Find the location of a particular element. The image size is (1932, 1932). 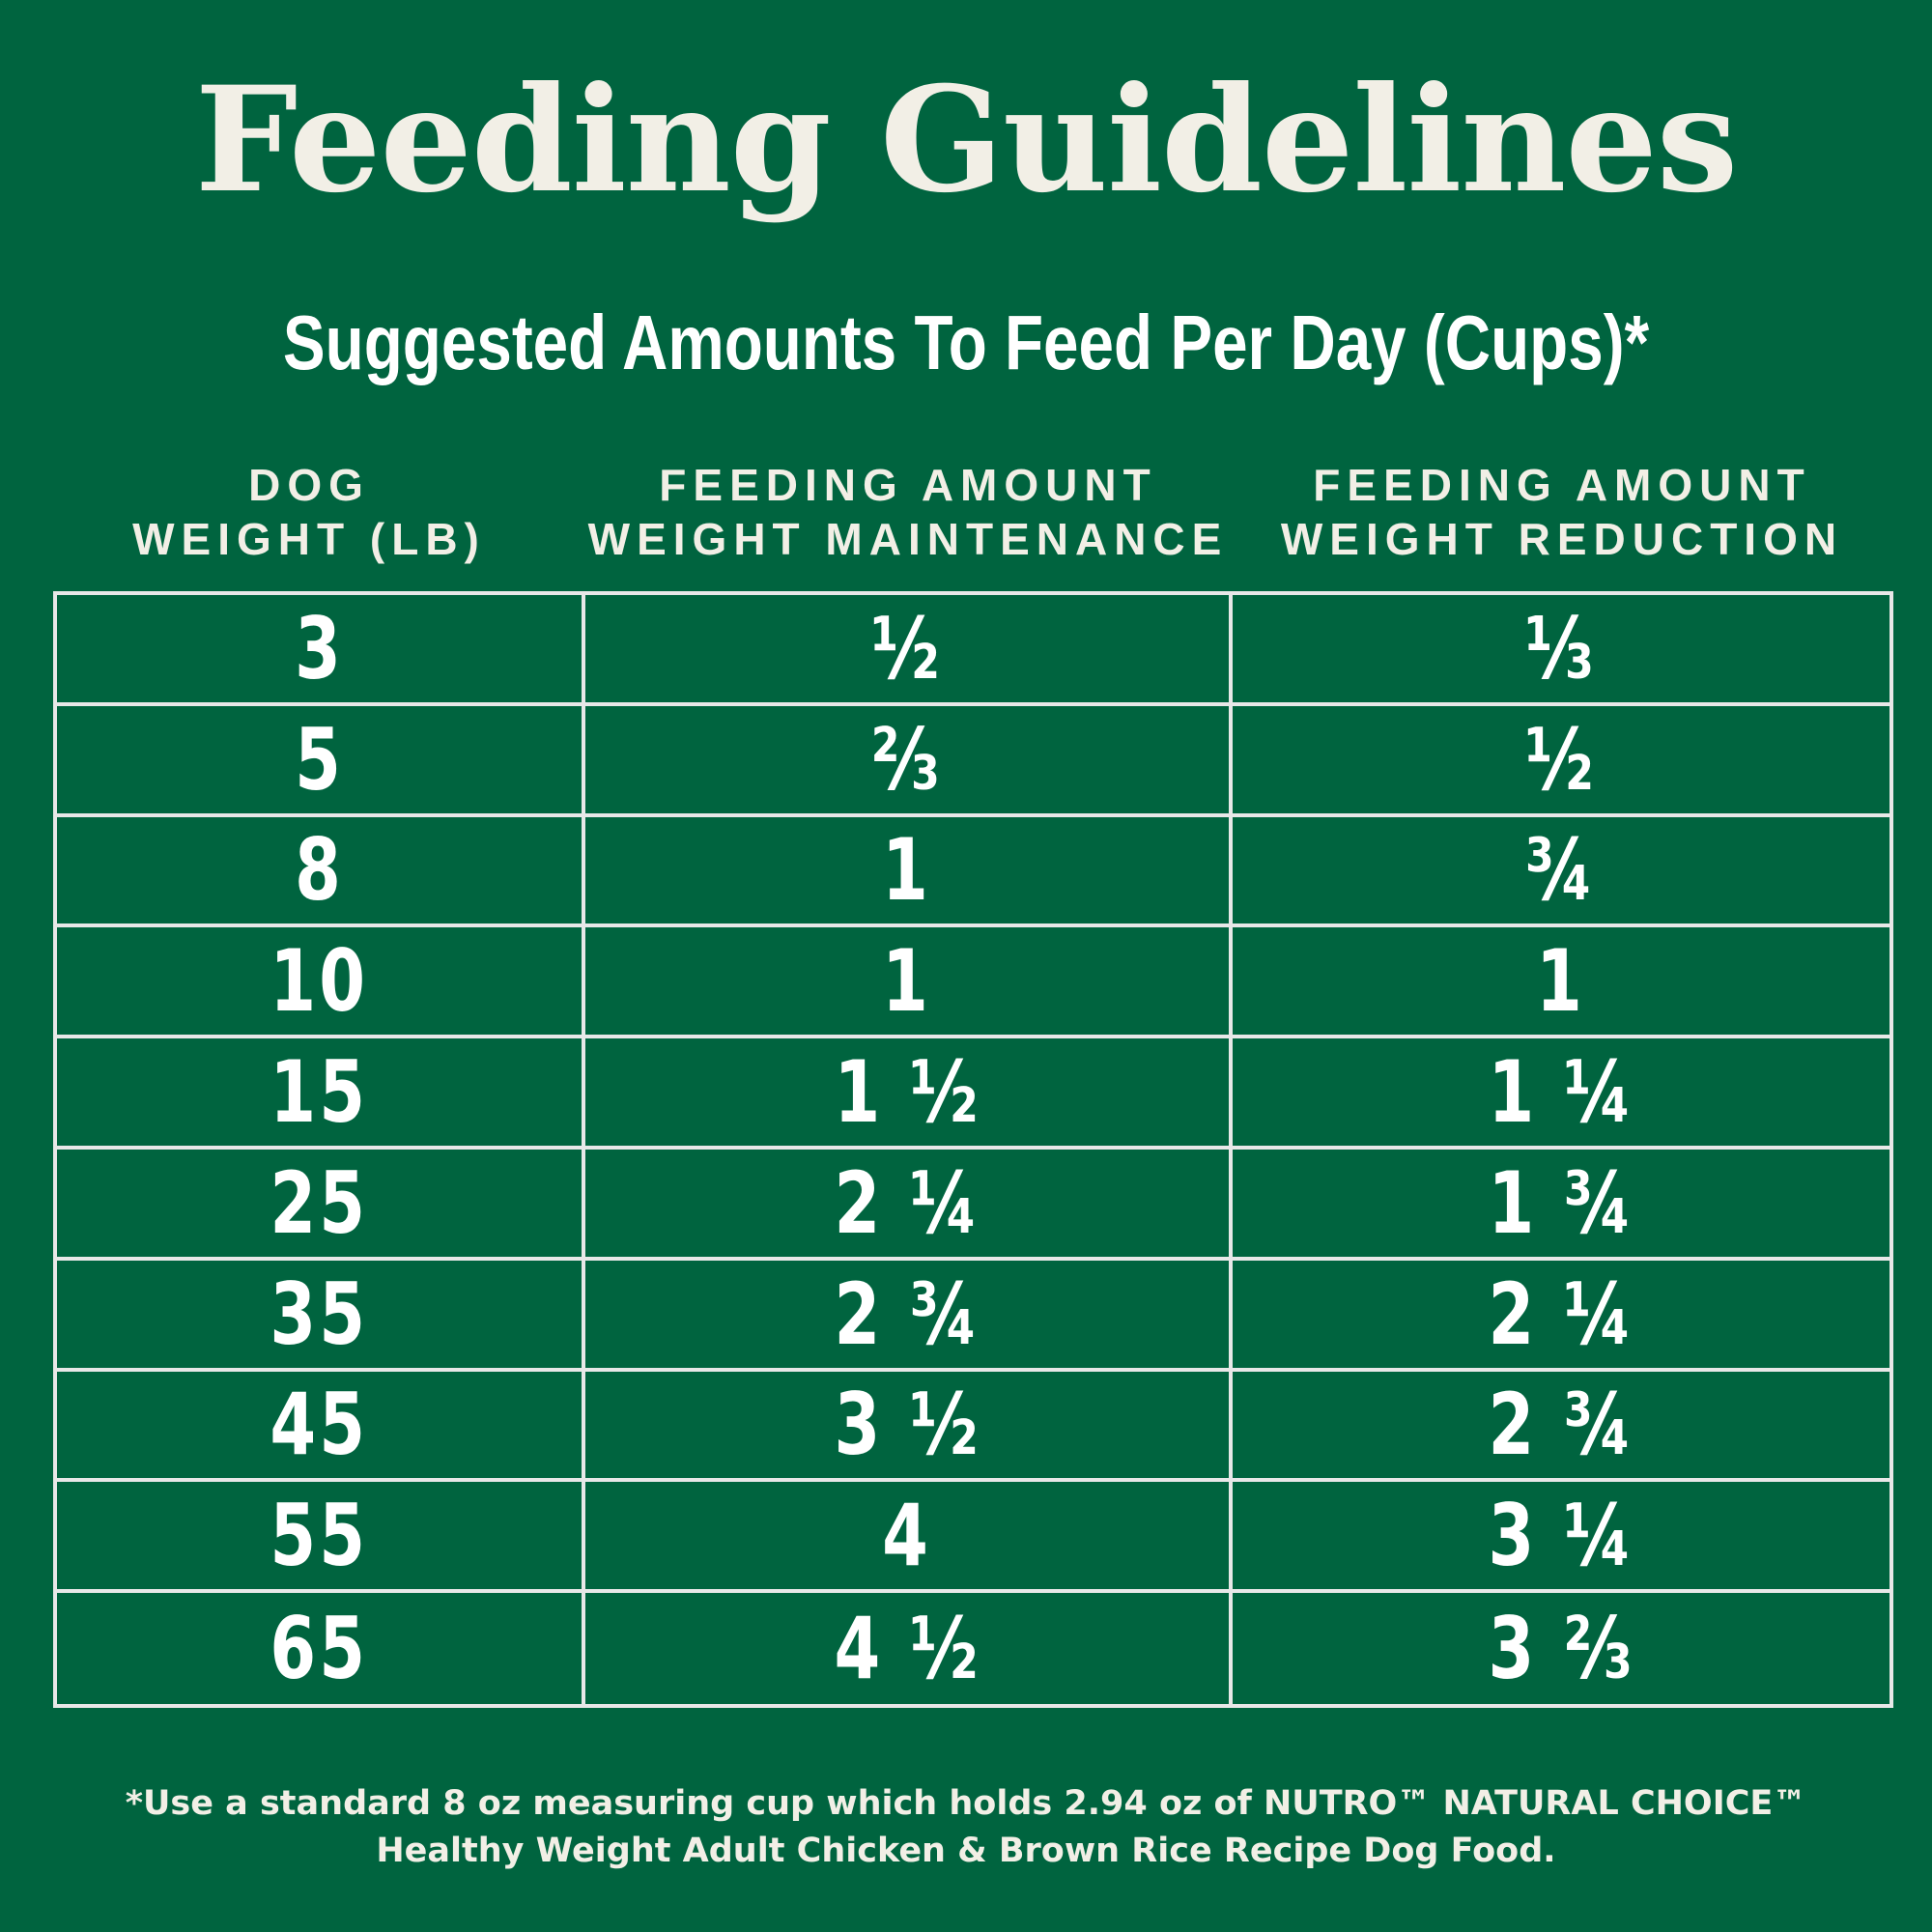

cell-maintenance-amount: 4 ½ is located at coordinates (909, 1648).